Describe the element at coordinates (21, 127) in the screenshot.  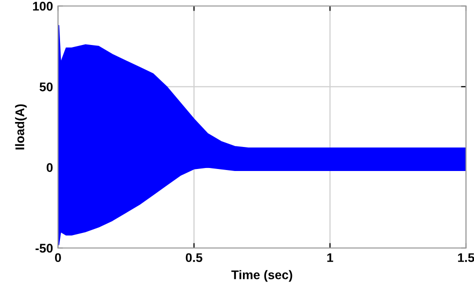
I see `y-axis-title: Iload(A)` at that location.